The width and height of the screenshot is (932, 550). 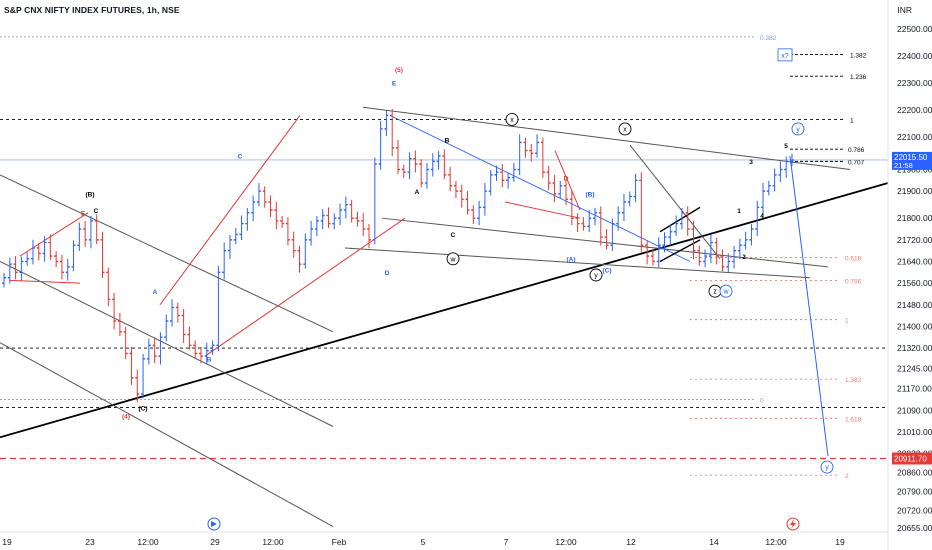 I want to click on y-tick-label: 20860.00, so click(x=914, y=472).